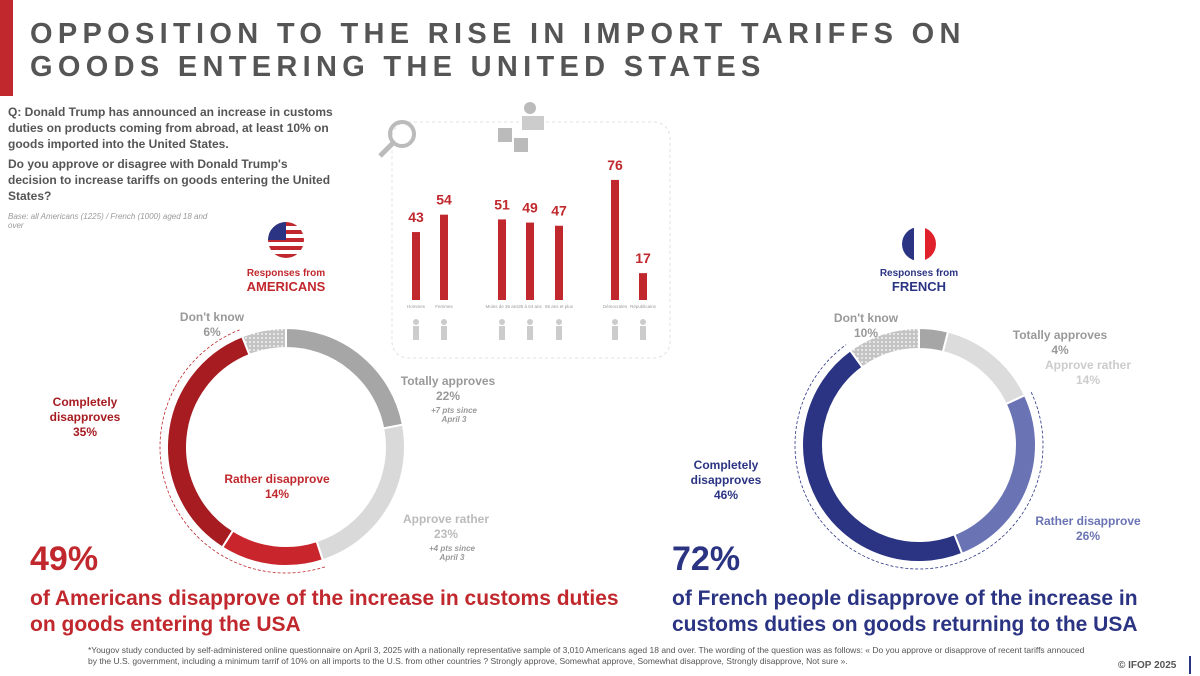 This screenshot has width=1200, height=676. Describe the element at coordinates (559, 306) in the screenshot. I see `bar-category: 65 ans et plus` at that location.